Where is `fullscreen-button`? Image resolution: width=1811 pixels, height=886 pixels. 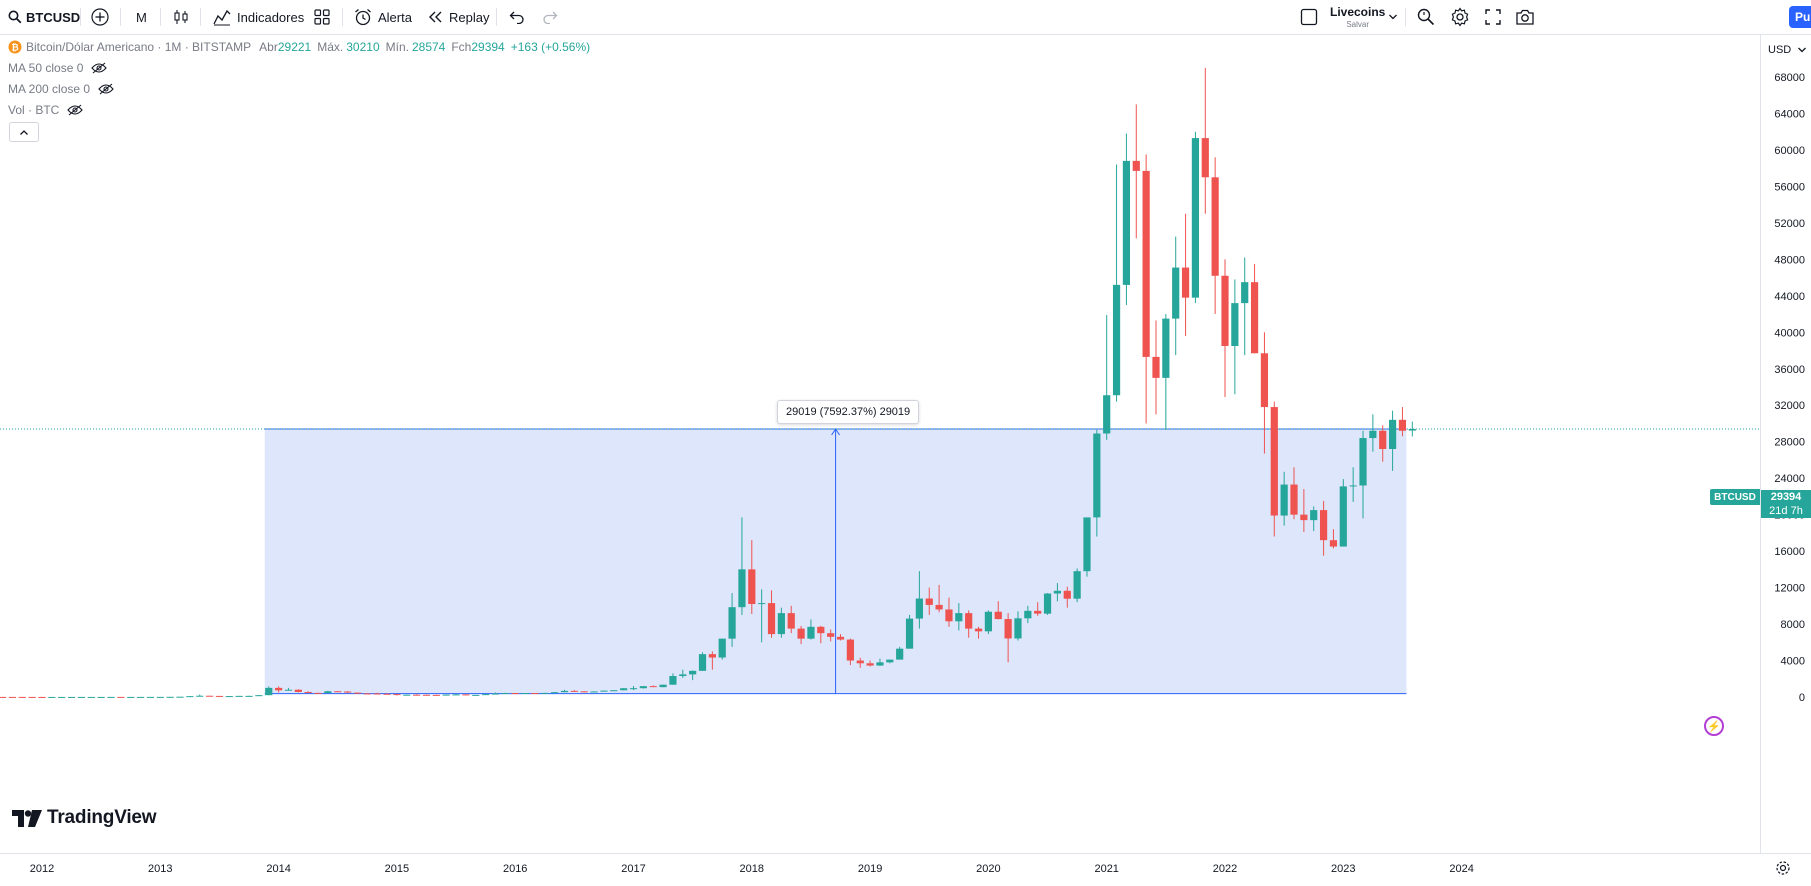 fullscreen-button is located at coordinates (1493, 17).